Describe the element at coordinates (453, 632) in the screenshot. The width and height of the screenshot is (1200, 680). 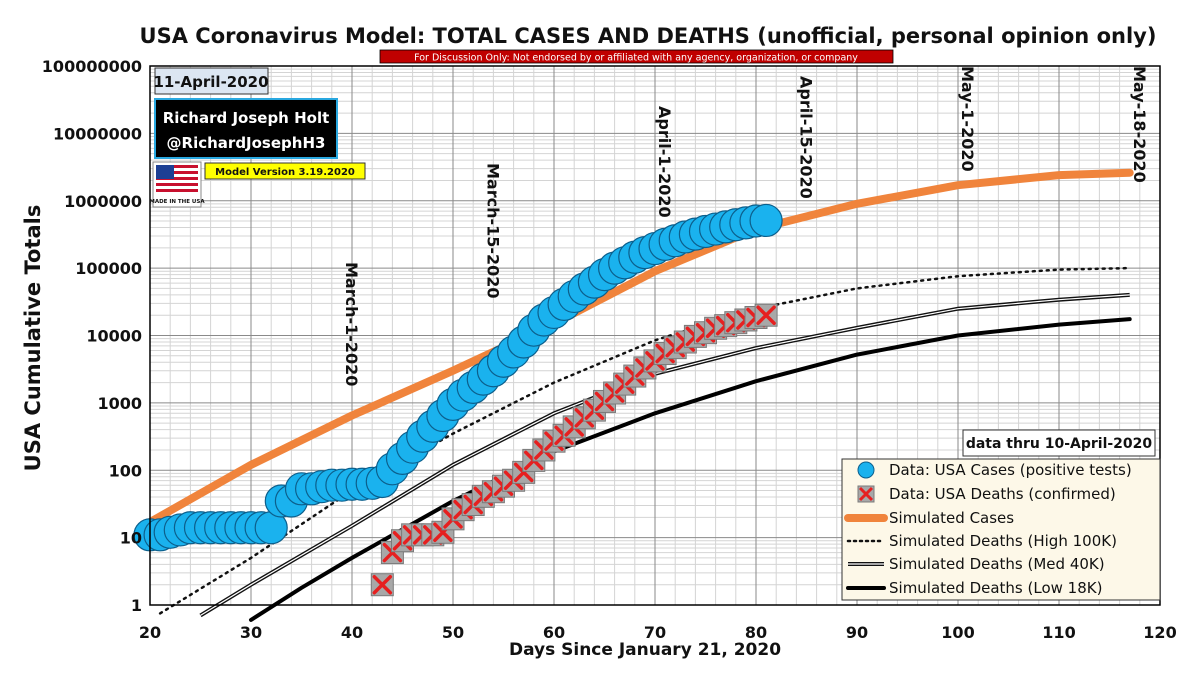
I see `x-tick-label: 50` at that location.